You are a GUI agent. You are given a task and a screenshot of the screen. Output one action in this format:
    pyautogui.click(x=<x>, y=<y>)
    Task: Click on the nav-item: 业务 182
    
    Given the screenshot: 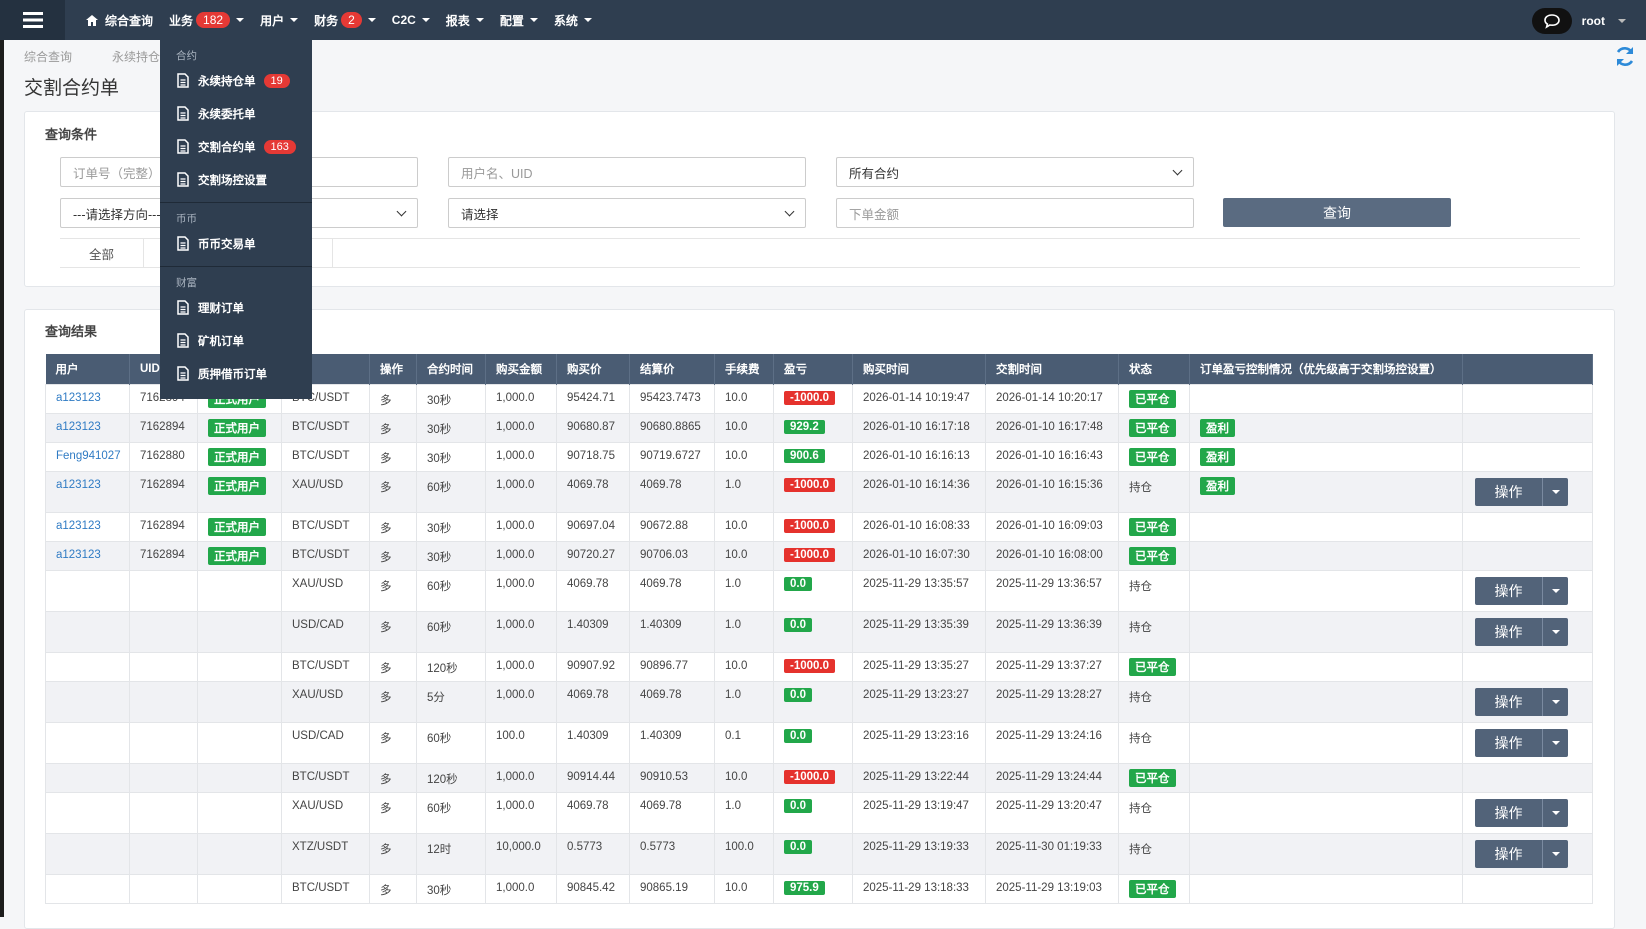 What is the action you would take?
    pyautogui.click(x=207, y=20)
    